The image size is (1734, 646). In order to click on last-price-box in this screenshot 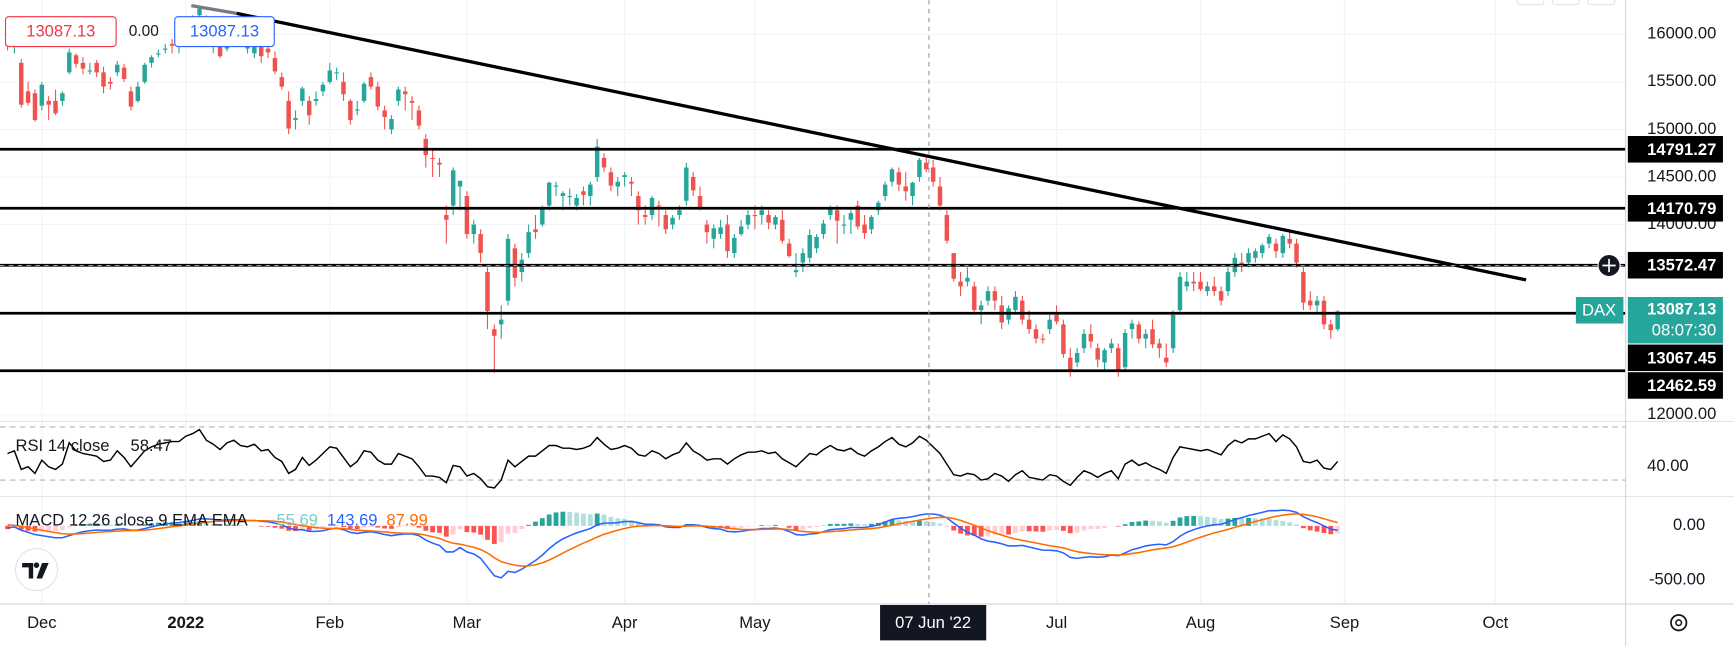, I will do `click(1675, 320)`.